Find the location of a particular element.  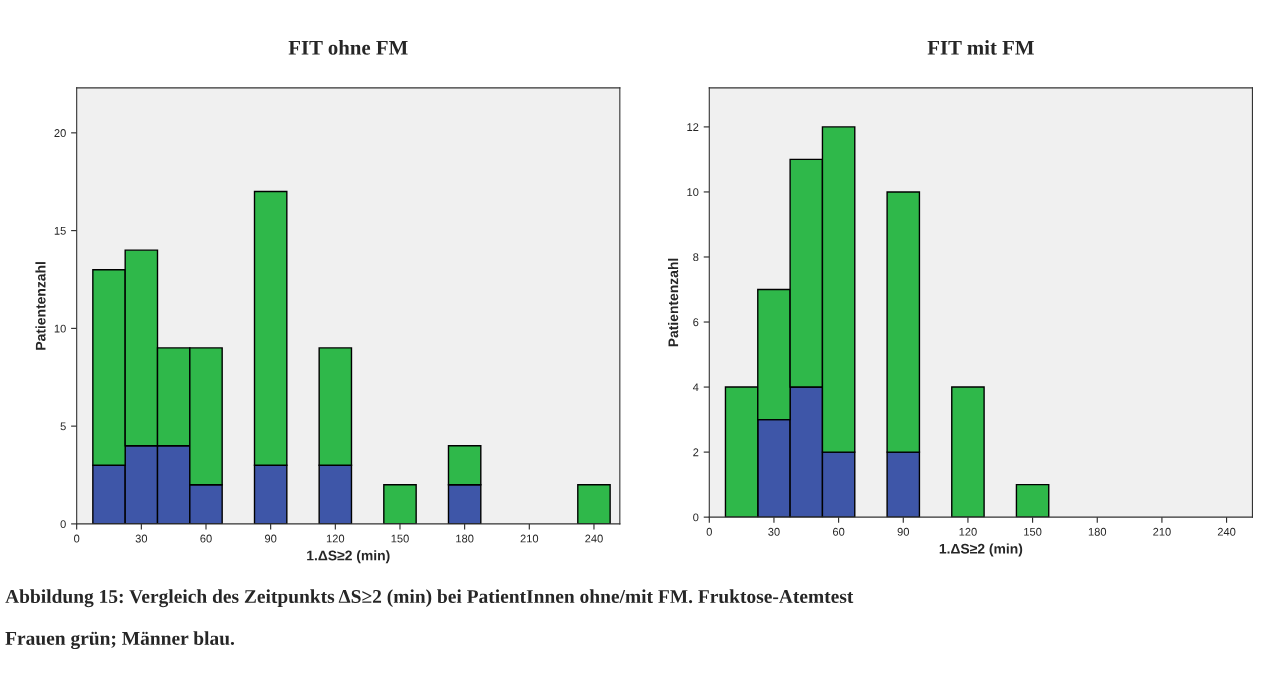

y-tick-label: 2 is located at coordinates (696, 452).